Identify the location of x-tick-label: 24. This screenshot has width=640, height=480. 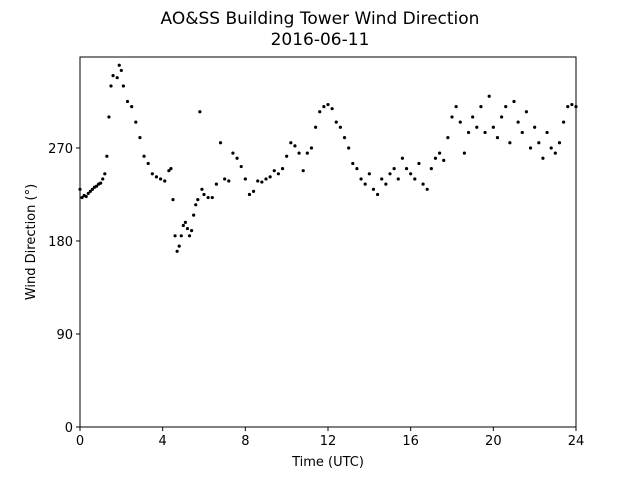
(576, 441).